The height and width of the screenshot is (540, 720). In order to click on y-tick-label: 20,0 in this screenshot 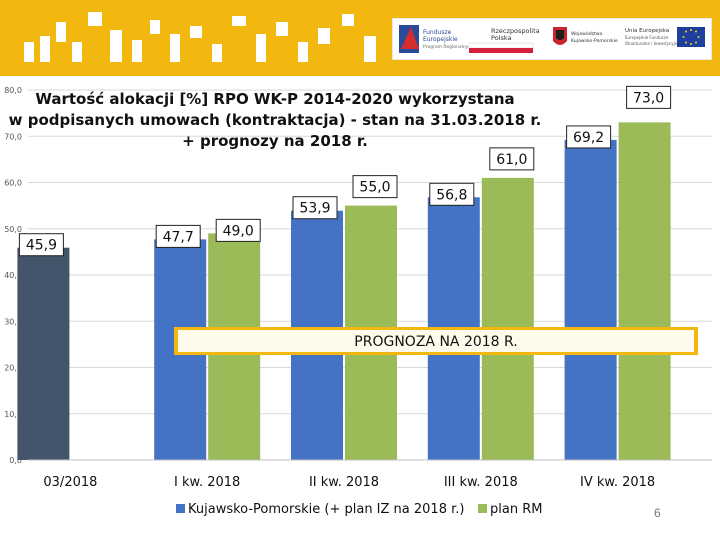, I will do `click(13, 368)`.